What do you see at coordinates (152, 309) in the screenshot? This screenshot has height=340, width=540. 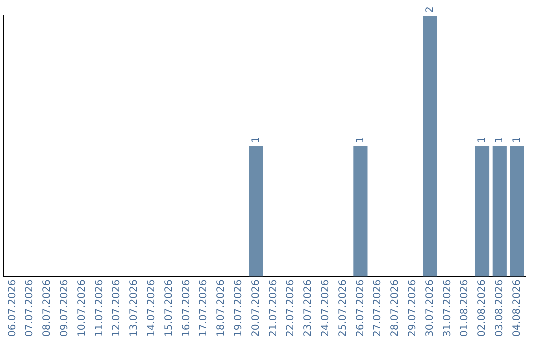 I see `x-tick-label: 14.07.2026` at bounding box center [152, 309].